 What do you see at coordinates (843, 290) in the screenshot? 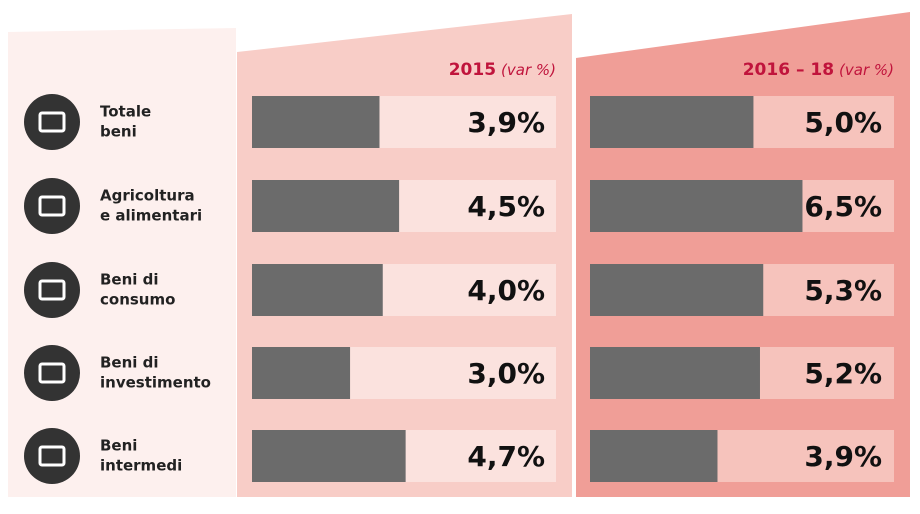
I see `value-label: 5,3%` at bounding box center [843, 290].